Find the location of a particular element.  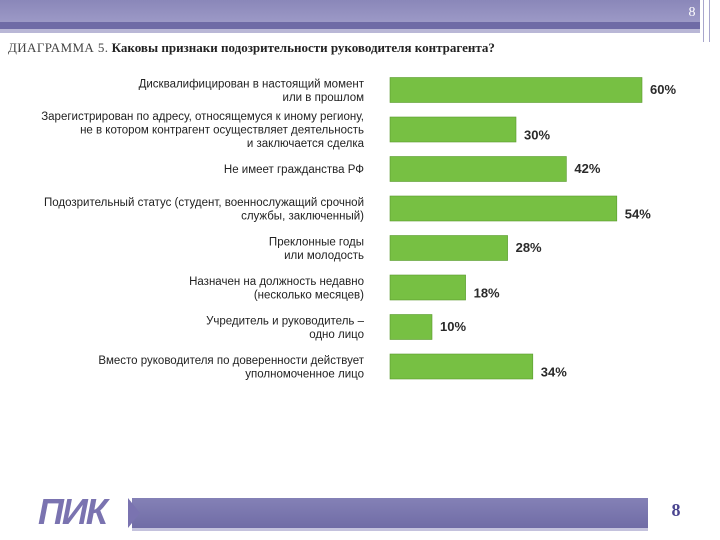

category-label: Преклонные годы is located at coordinates (316, 242).